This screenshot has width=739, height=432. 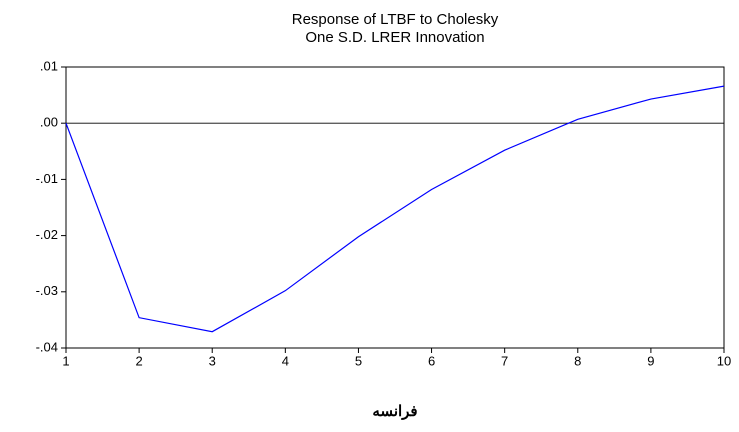 I want to click on x-tick-label: 2, so click(x=138, y=360).